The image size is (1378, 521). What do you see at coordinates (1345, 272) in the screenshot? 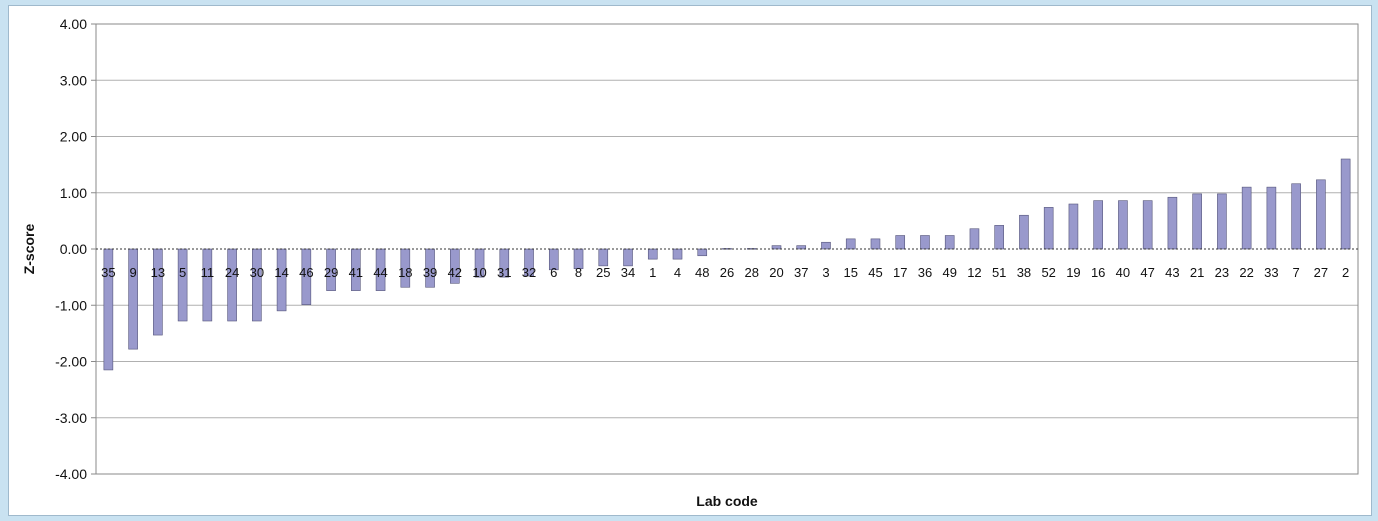
I see `category-label: 2` at bounding box center [1345, 272].